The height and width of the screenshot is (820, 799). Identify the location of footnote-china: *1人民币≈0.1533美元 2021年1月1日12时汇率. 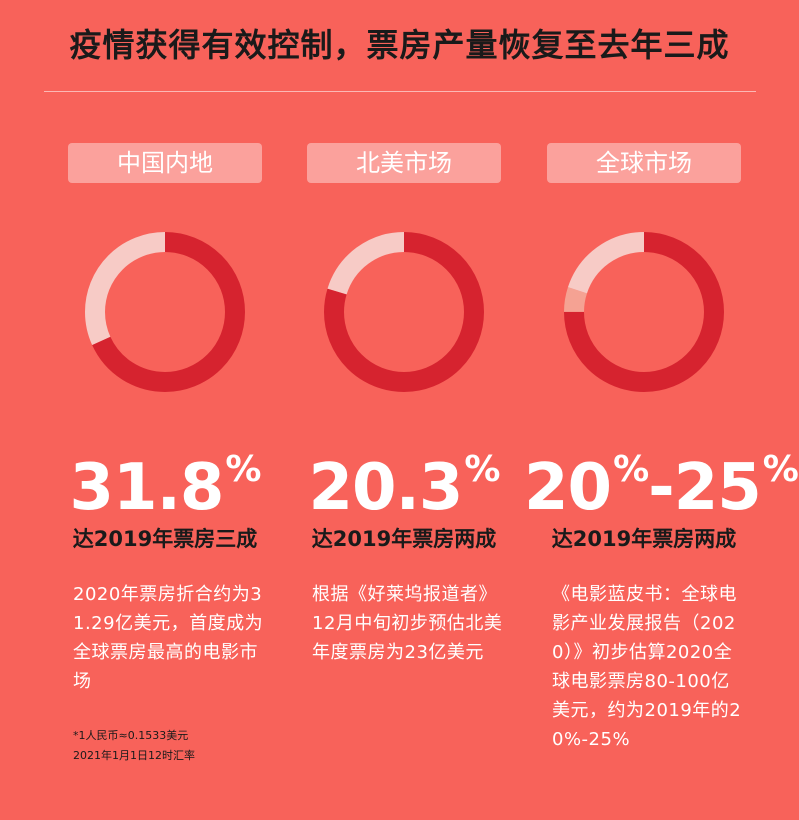
(173, 746).